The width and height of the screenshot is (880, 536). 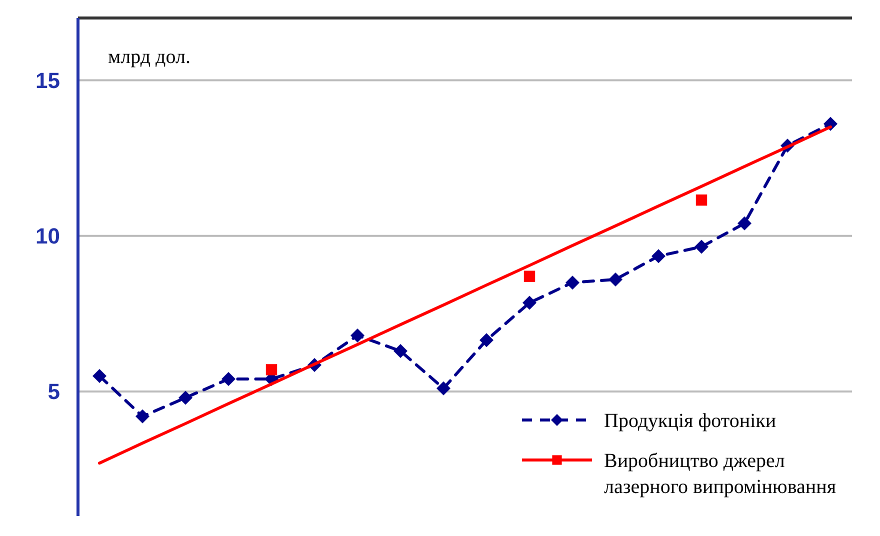 What do you see at coordinates (720, 474) in the screenshot?
I see `legend-label: Виробництво джерел лазерного випромінювання` at bounding box center [720, 474].